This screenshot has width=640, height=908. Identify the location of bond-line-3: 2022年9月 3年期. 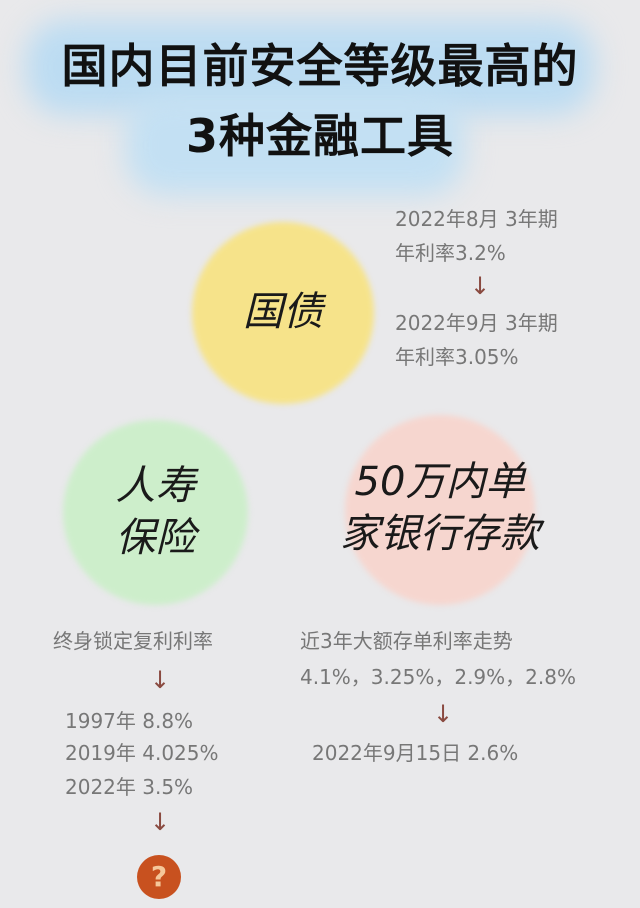
(476, 323).